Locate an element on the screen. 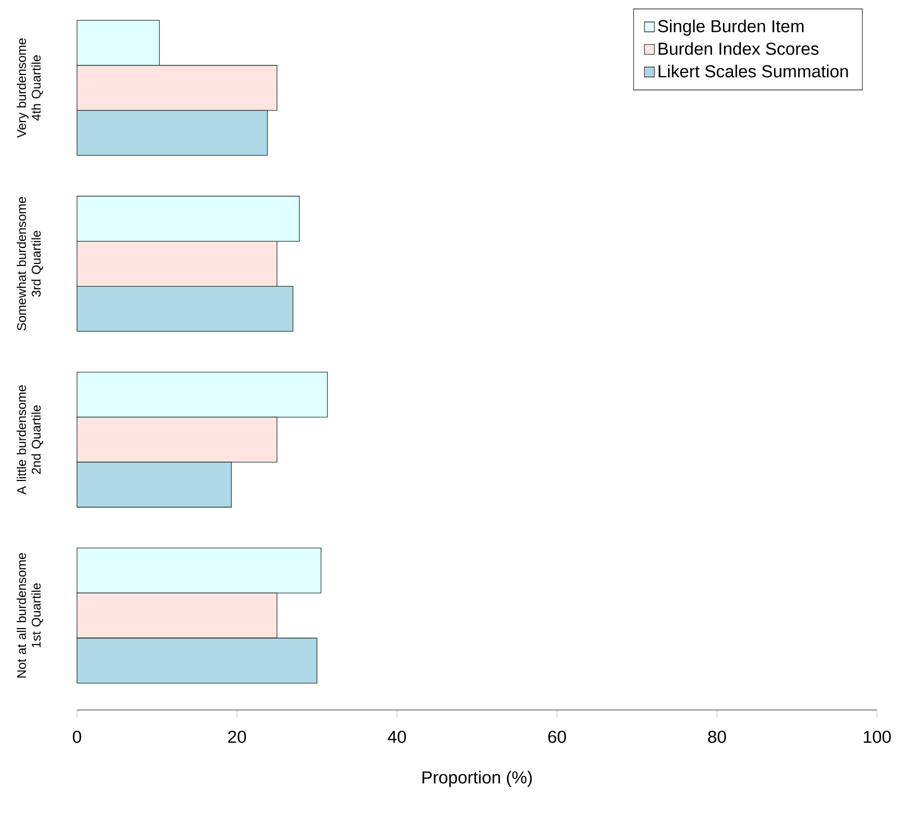  legend-label: Single Burden Item is located at coordinates (731, 28).